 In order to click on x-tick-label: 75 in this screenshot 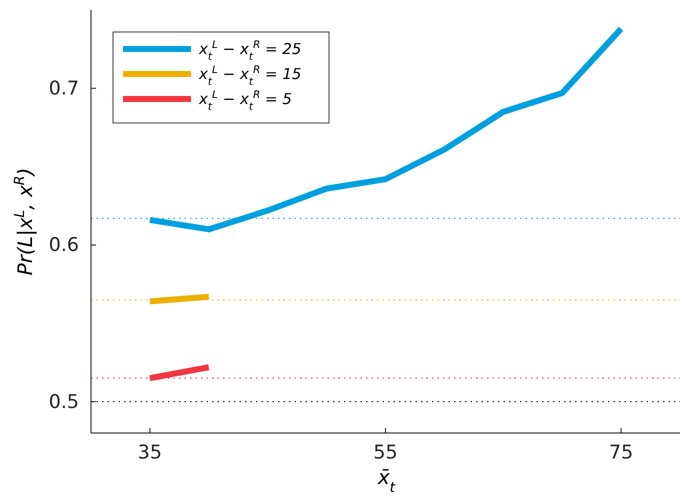, I will do `click(621, 452)`.